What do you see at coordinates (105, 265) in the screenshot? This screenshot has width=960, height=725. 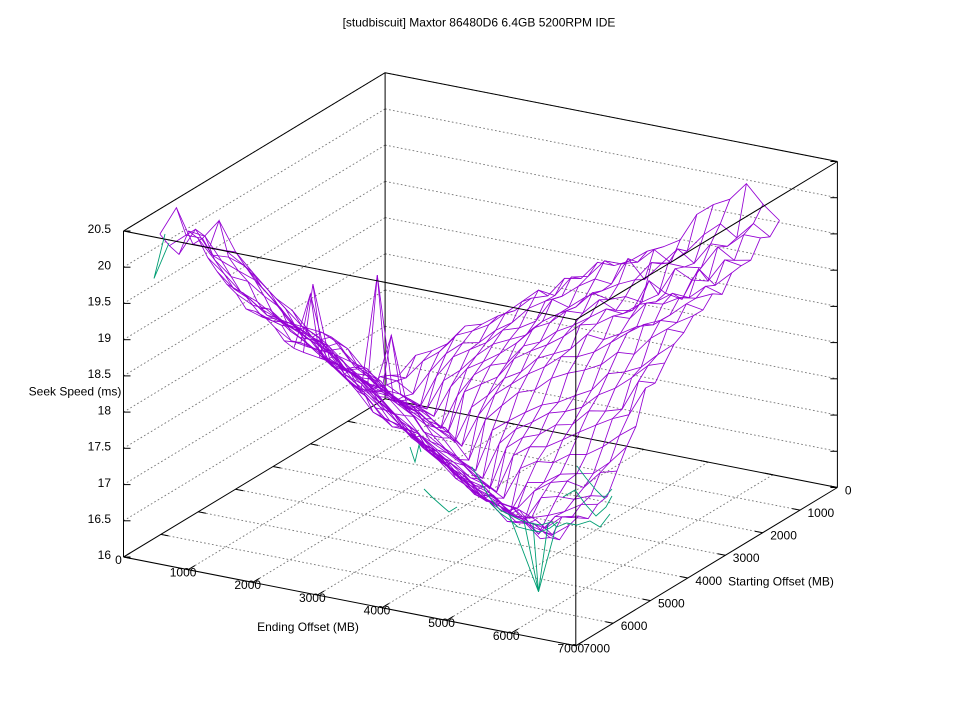 I see `svg-text: 20` at bounding box center [105, 265].